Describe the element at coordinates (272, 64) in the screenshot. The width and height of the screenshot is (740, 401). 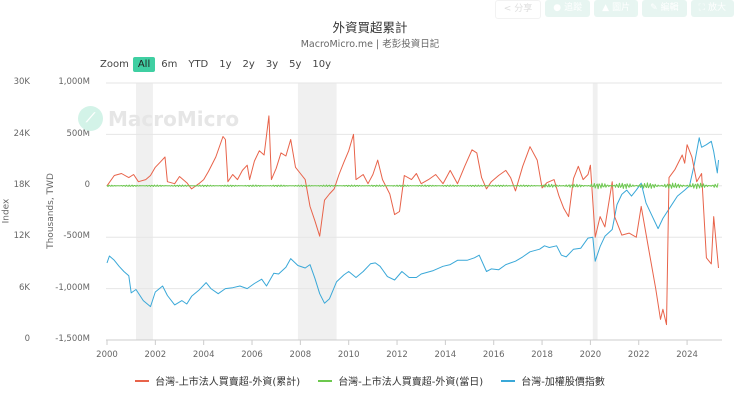
I see `zoom-3y-button: 3y` at that location.